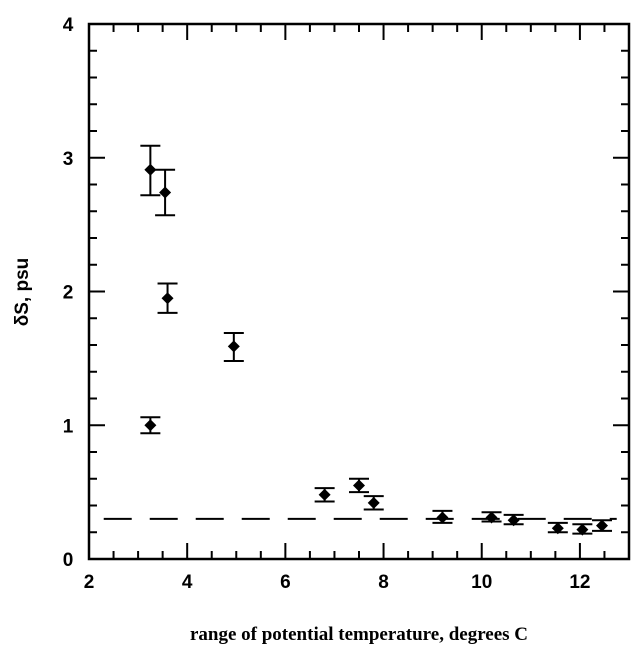  I want to click on x-tick-label: 12, so click(579, 582).